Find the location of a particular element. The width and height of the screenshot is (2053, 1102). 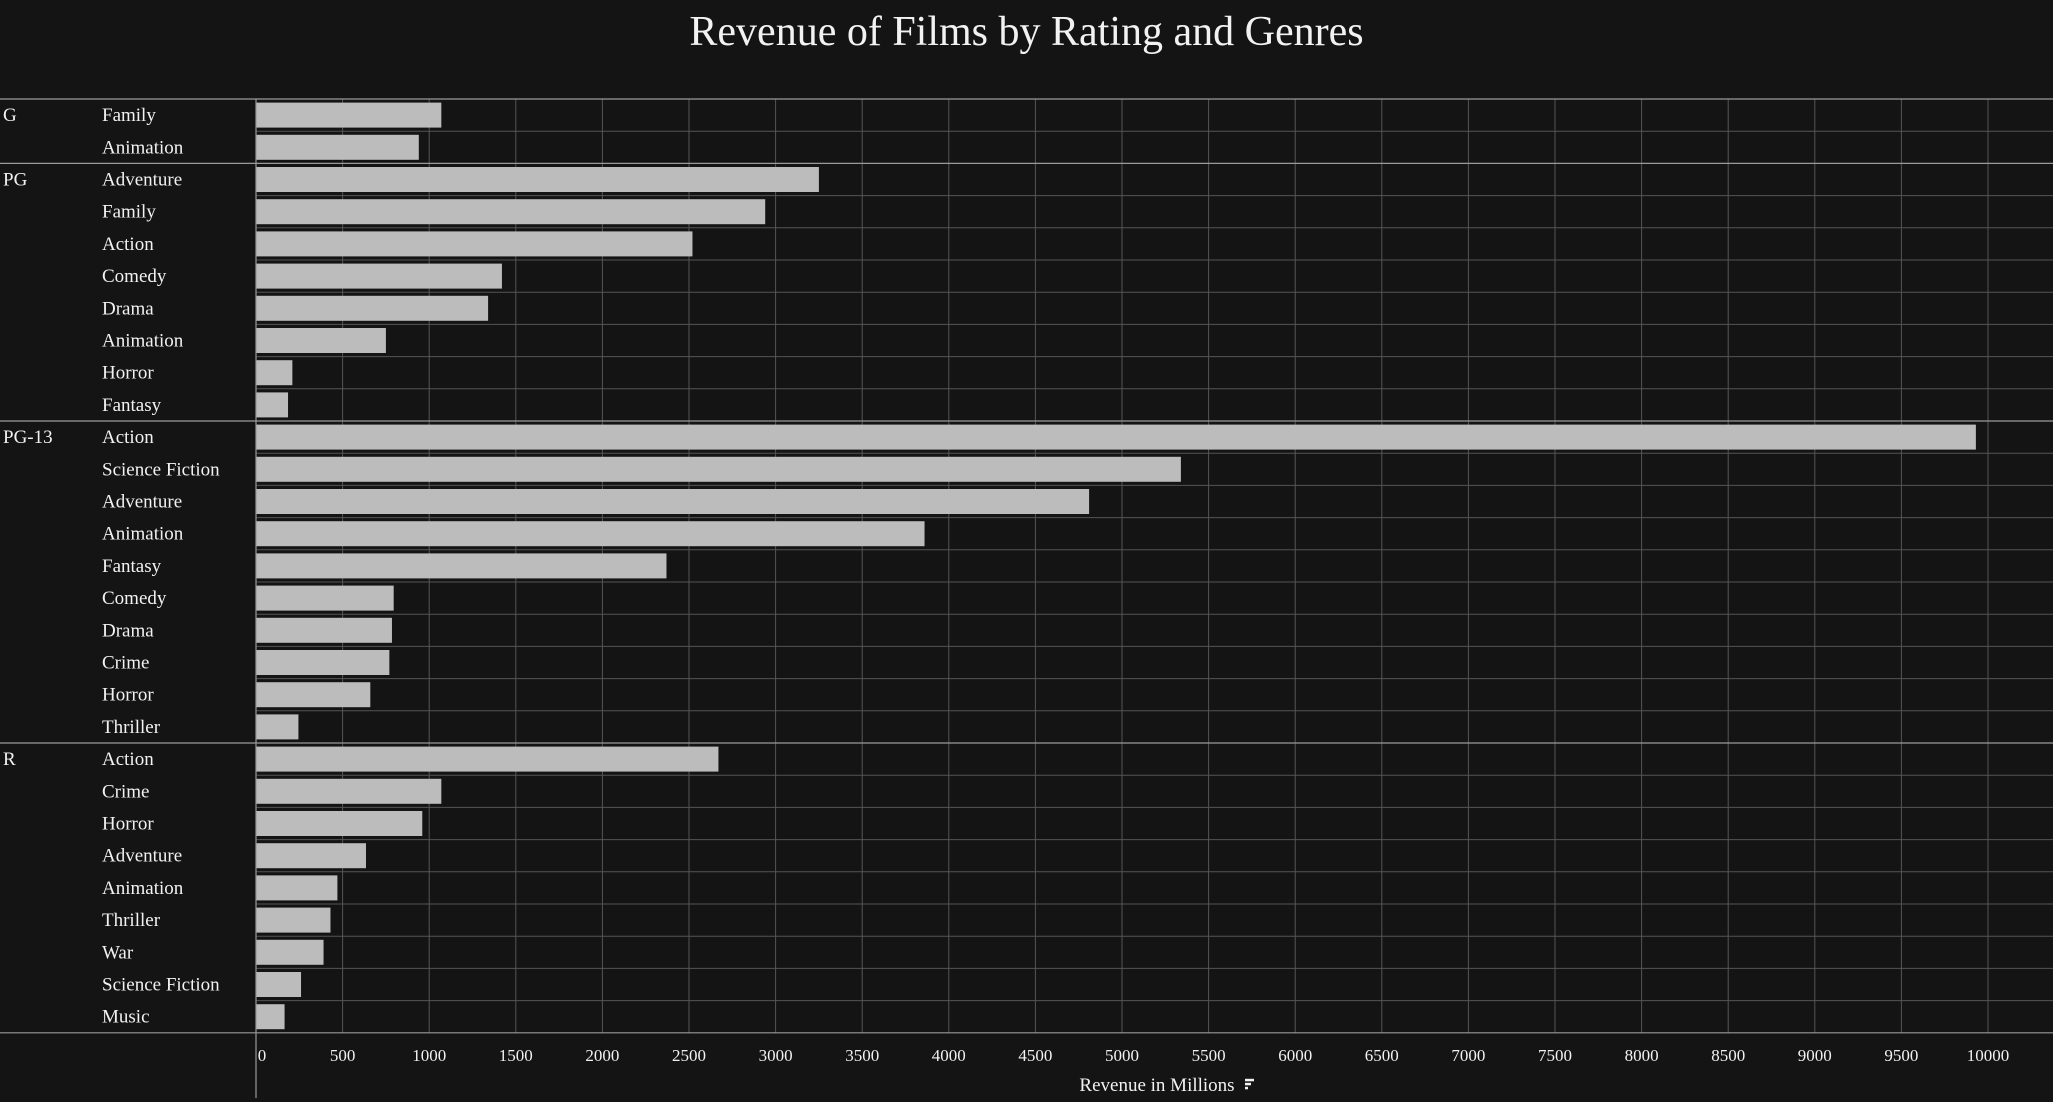

rating-label: R is located at coordinates (9, 759).